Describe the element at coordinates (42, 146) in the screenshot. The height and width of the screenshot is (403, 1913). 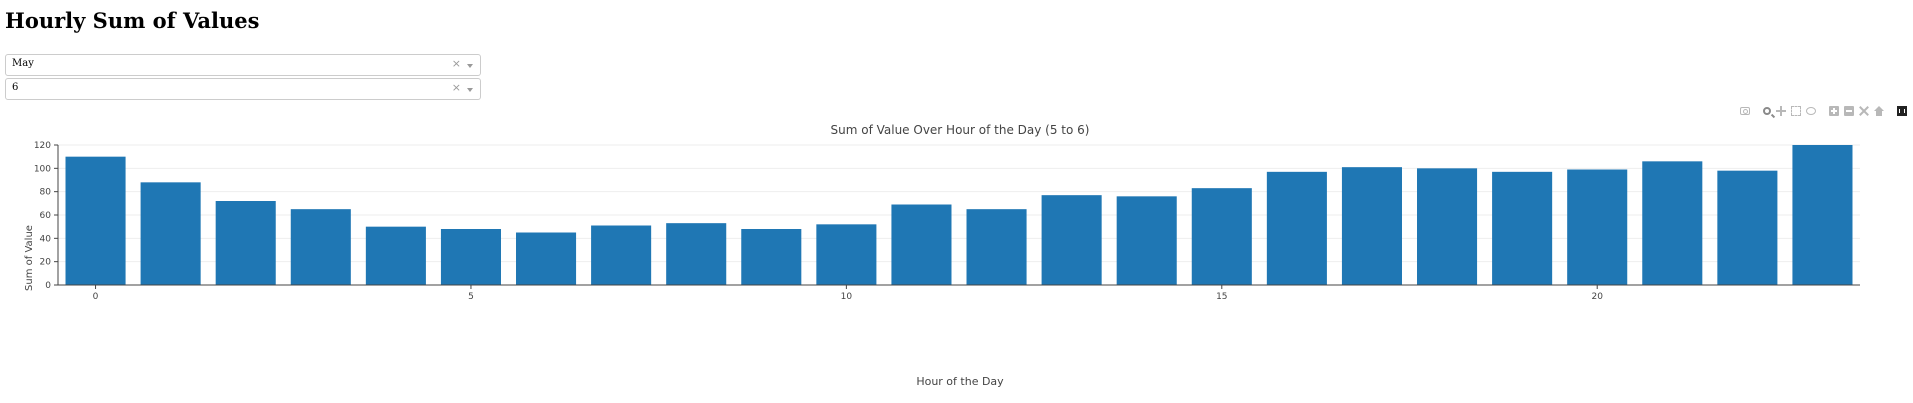
I see `y-tick-label: 120` at that location.